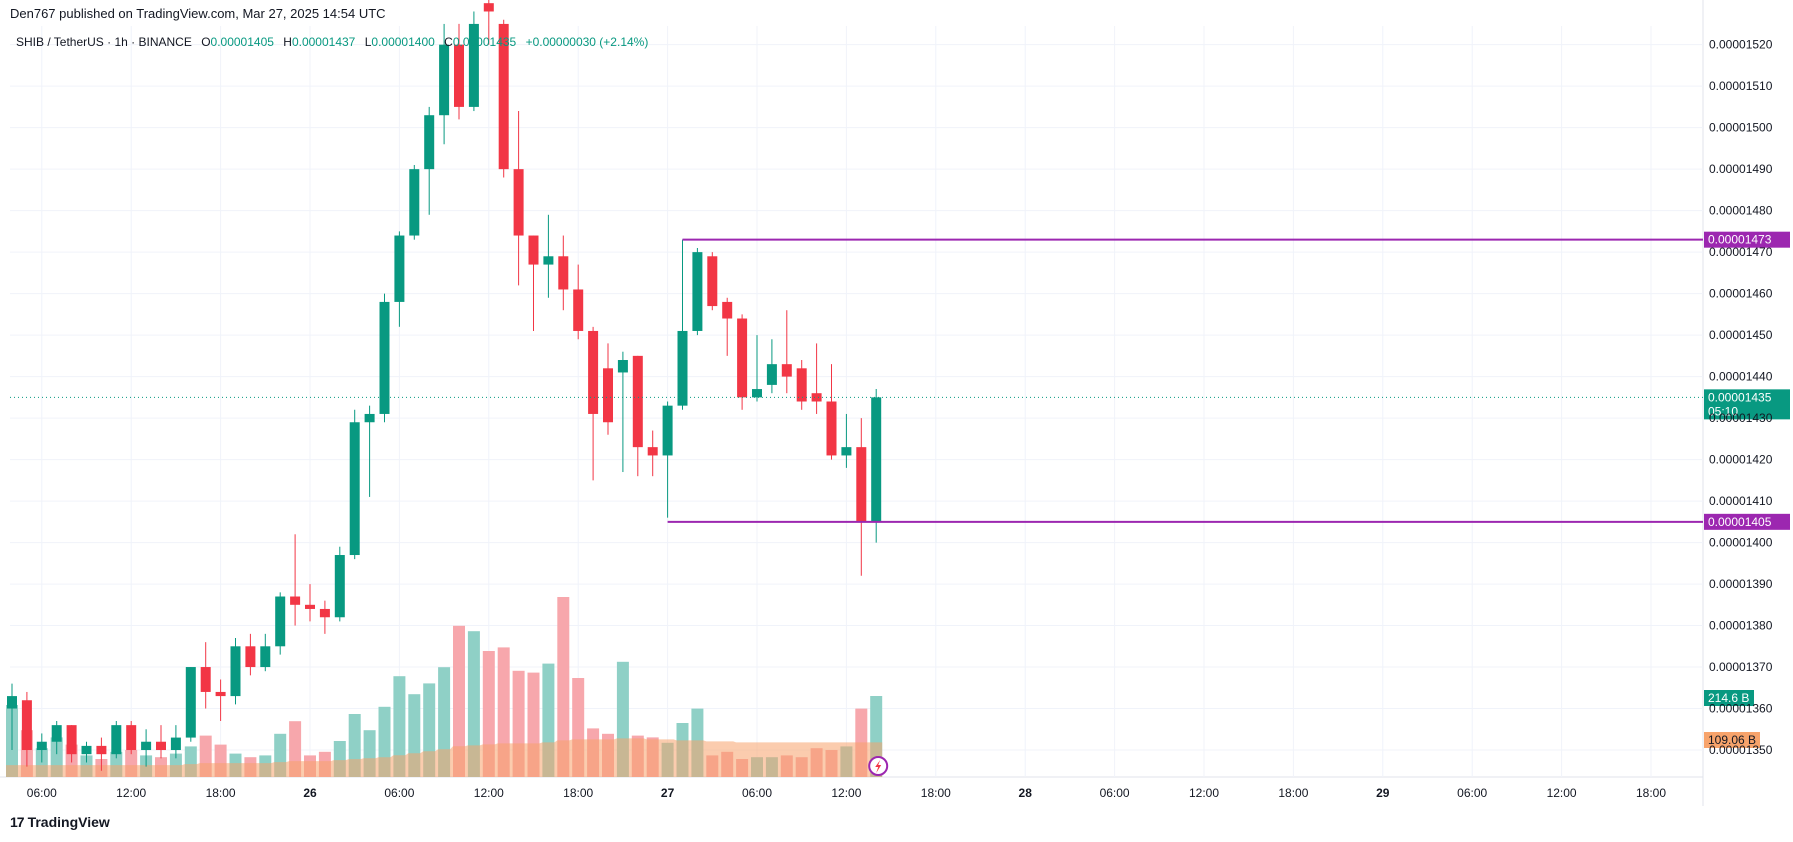 This screenshot has width=1793, height=842. I want to click on time-tick-label: 26, so click(310, 793).